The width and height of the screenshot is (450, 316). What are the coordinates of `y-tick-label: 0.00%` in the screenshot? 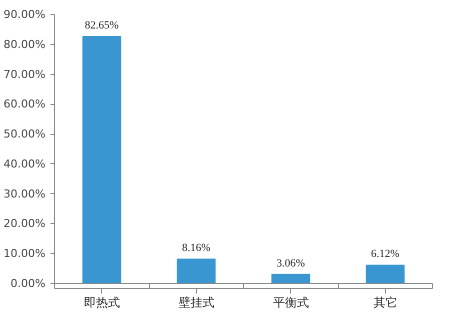 It's located at (28, 283).